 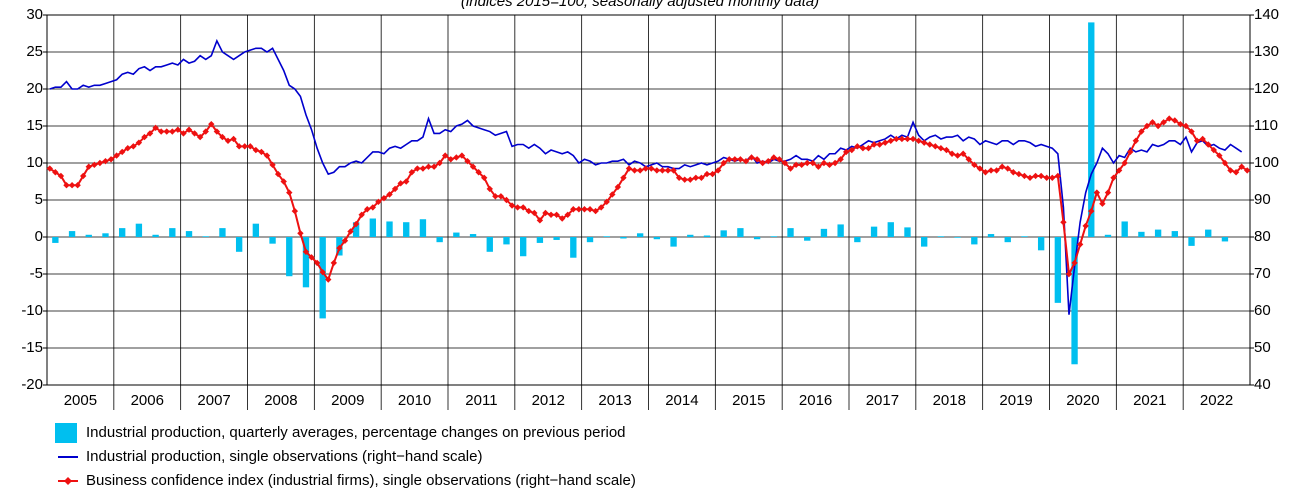 What do you see at coordinates (1262, 236) in the screenshot?
I see `y2-tick-label: 80` at bounding box center [1262, 236].